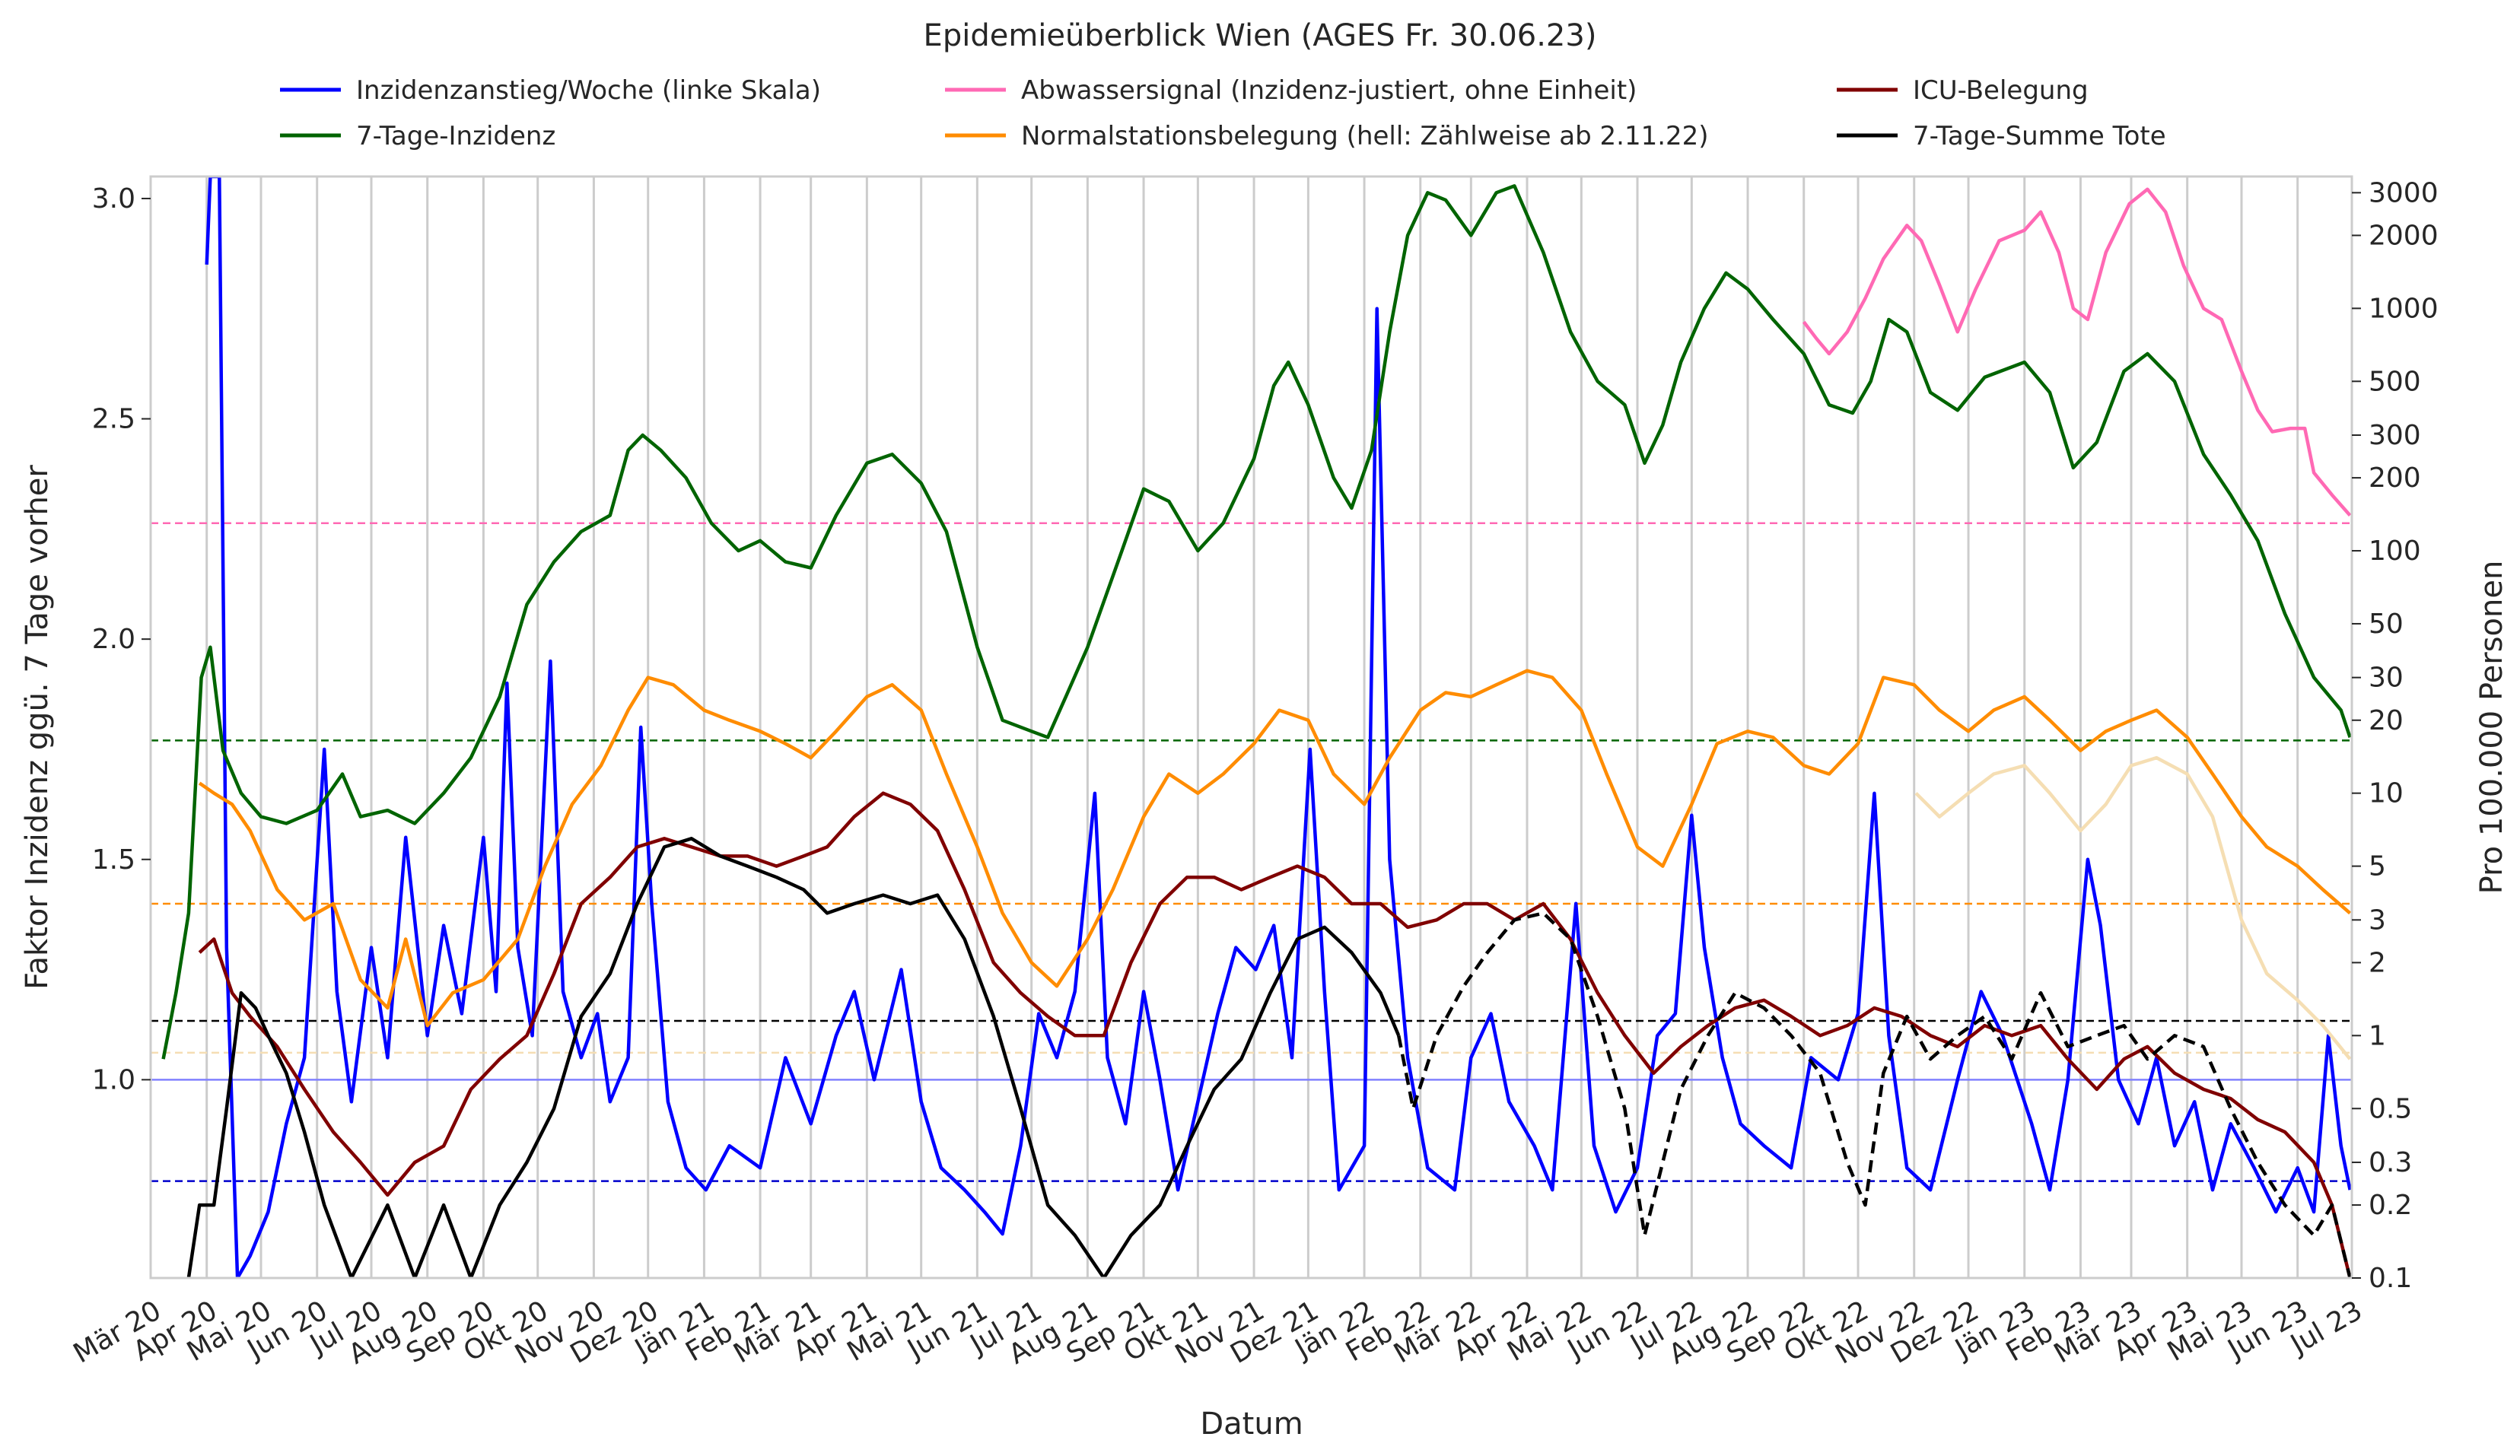  Describe the element at coordinates (2386, 794) in the screenshot. I see `y-right-tick-label: 10` at that location.